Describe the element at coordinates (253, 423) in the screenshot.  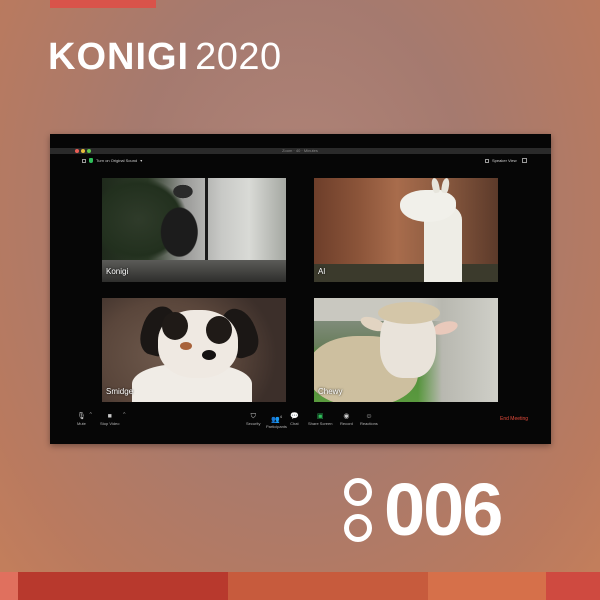
I see `security-label: Security` at that location.